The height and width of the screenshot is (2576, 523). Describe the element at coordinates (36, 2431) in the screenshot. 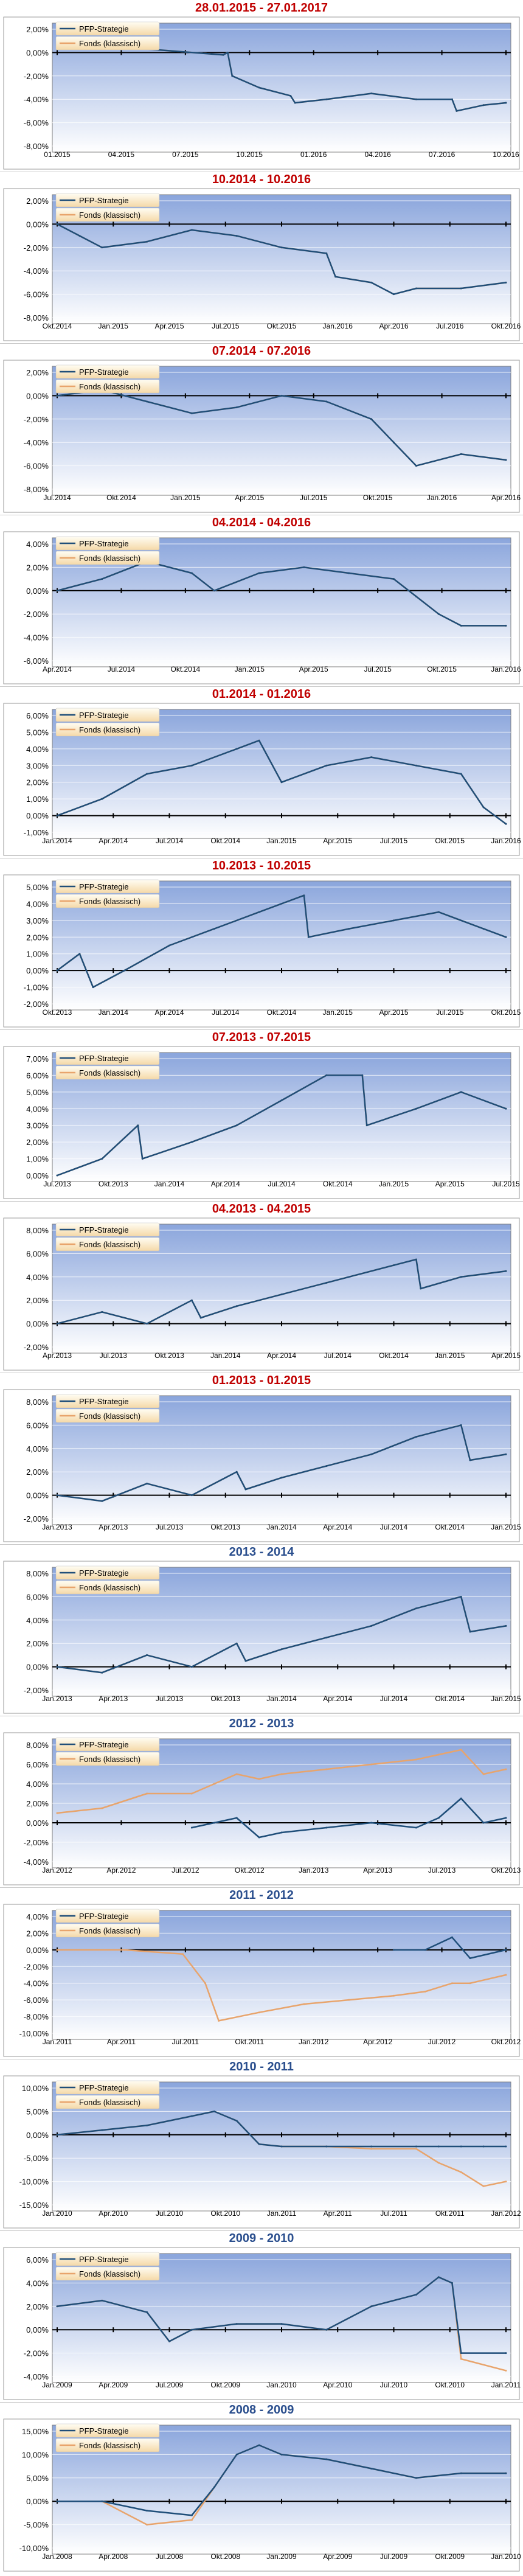

I see `y-tick-label: 15,00%` at that location.